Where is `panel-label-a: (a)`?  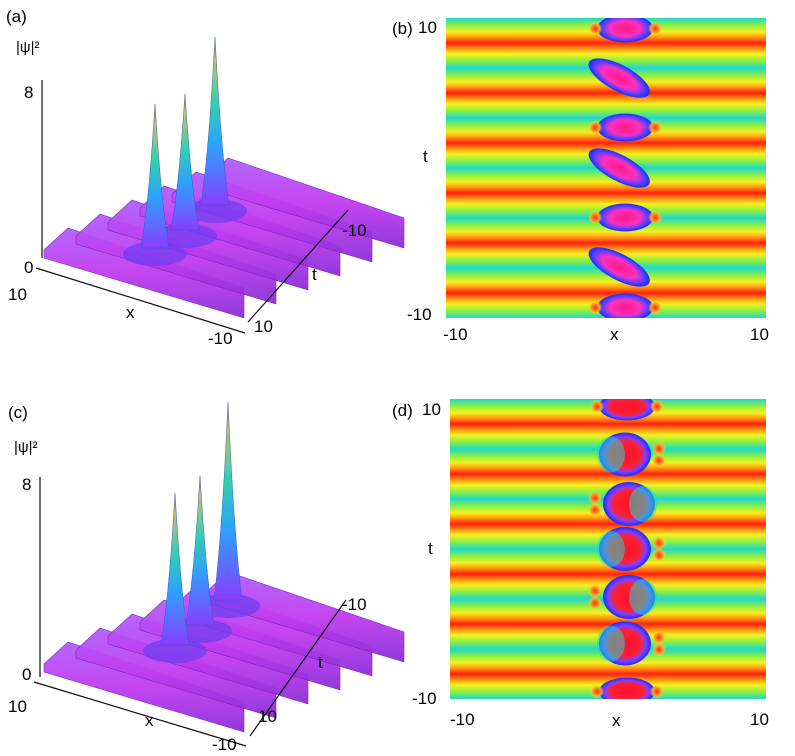 panel-label-a: (a) is located at coordinates (16, 16).